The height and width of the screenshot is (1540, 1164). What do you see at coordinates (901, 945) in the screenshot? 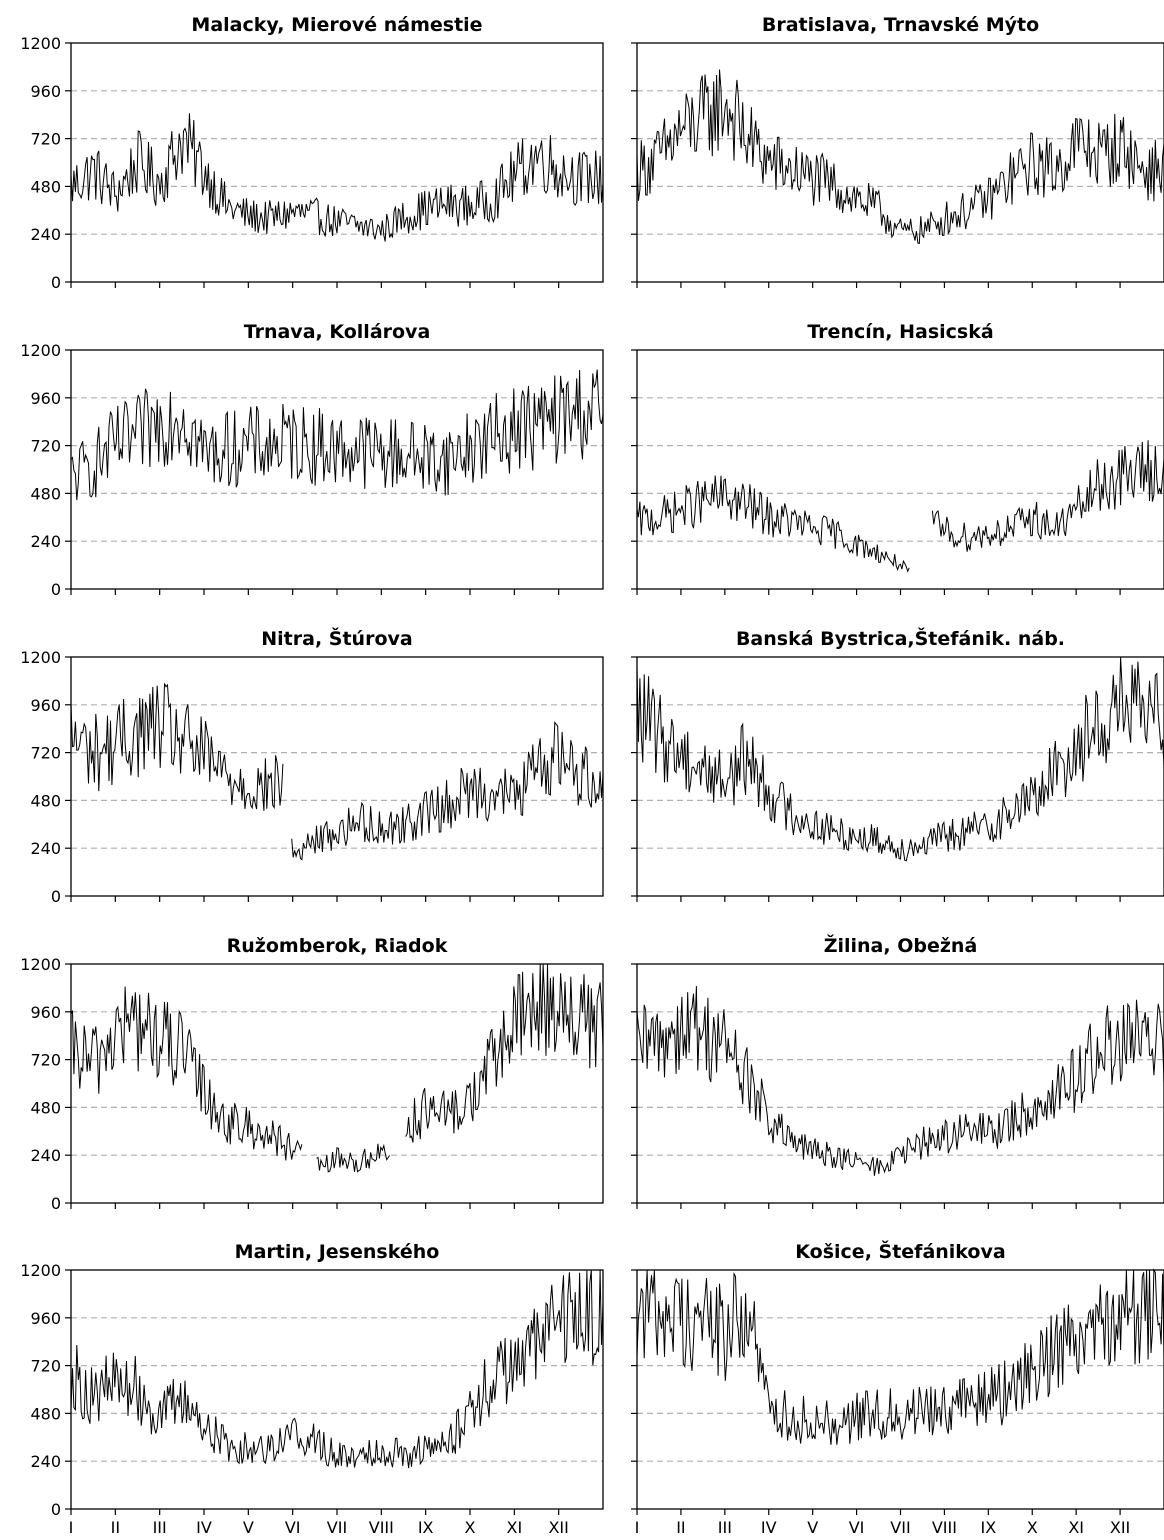
I see `panel-title: Žilina, Obežná` at bounding box center [901, 945].